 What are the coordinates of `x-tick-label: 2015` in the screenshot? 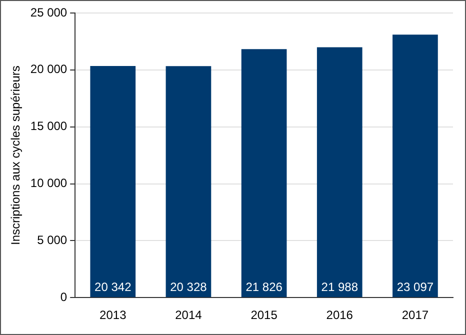 It's located at (264, 315).